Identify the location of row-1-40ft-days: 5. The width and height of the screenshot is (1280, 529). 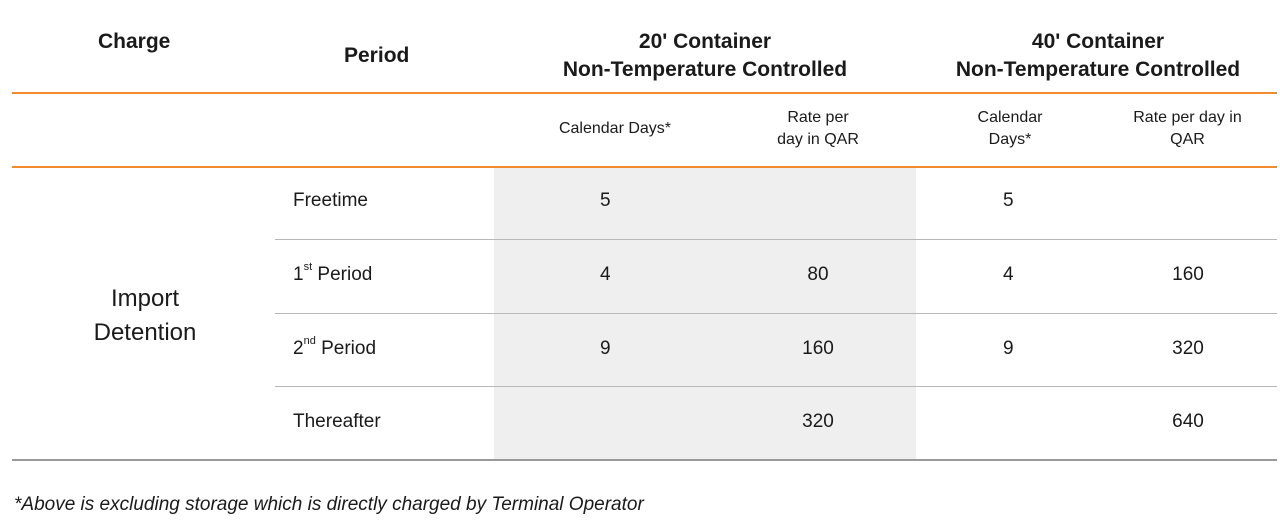
(1008, 200).